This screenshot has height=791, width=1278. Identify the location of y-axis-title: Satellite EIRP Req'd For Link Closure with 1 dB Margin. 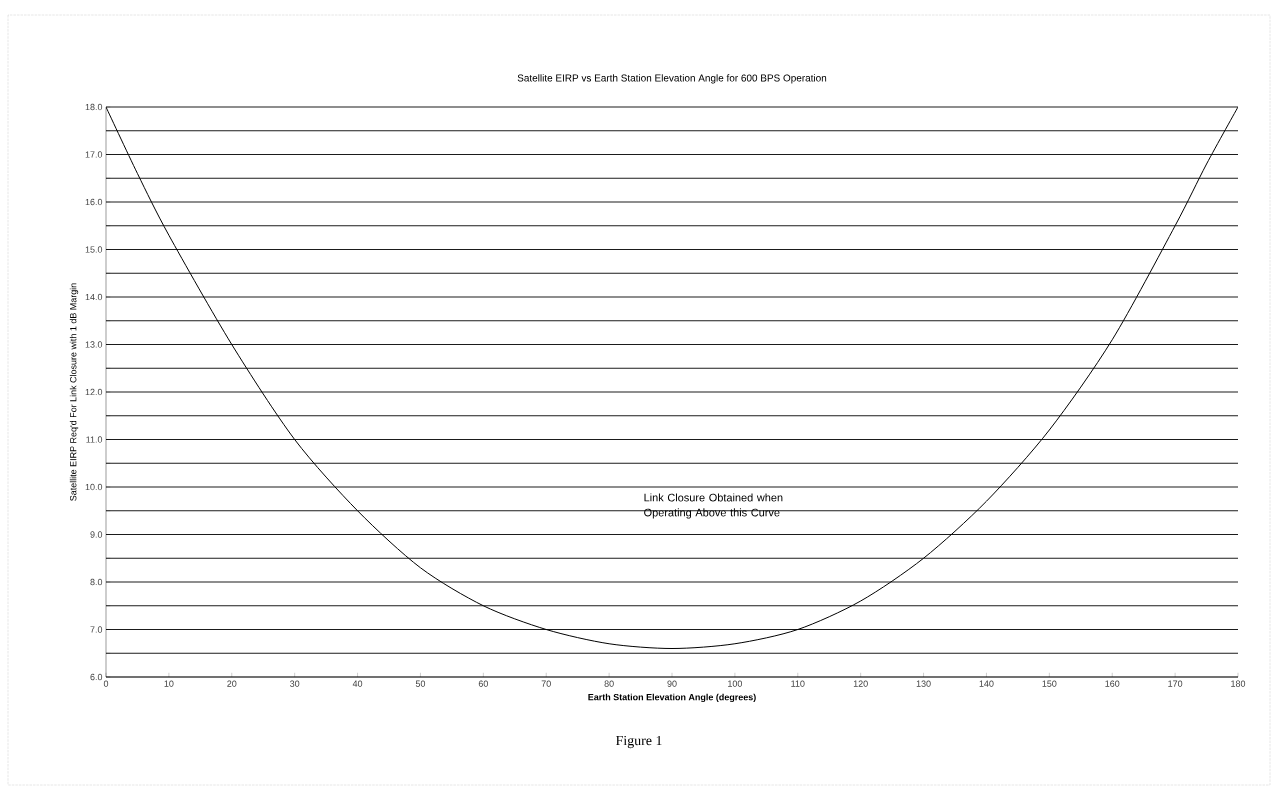
(74, 392).